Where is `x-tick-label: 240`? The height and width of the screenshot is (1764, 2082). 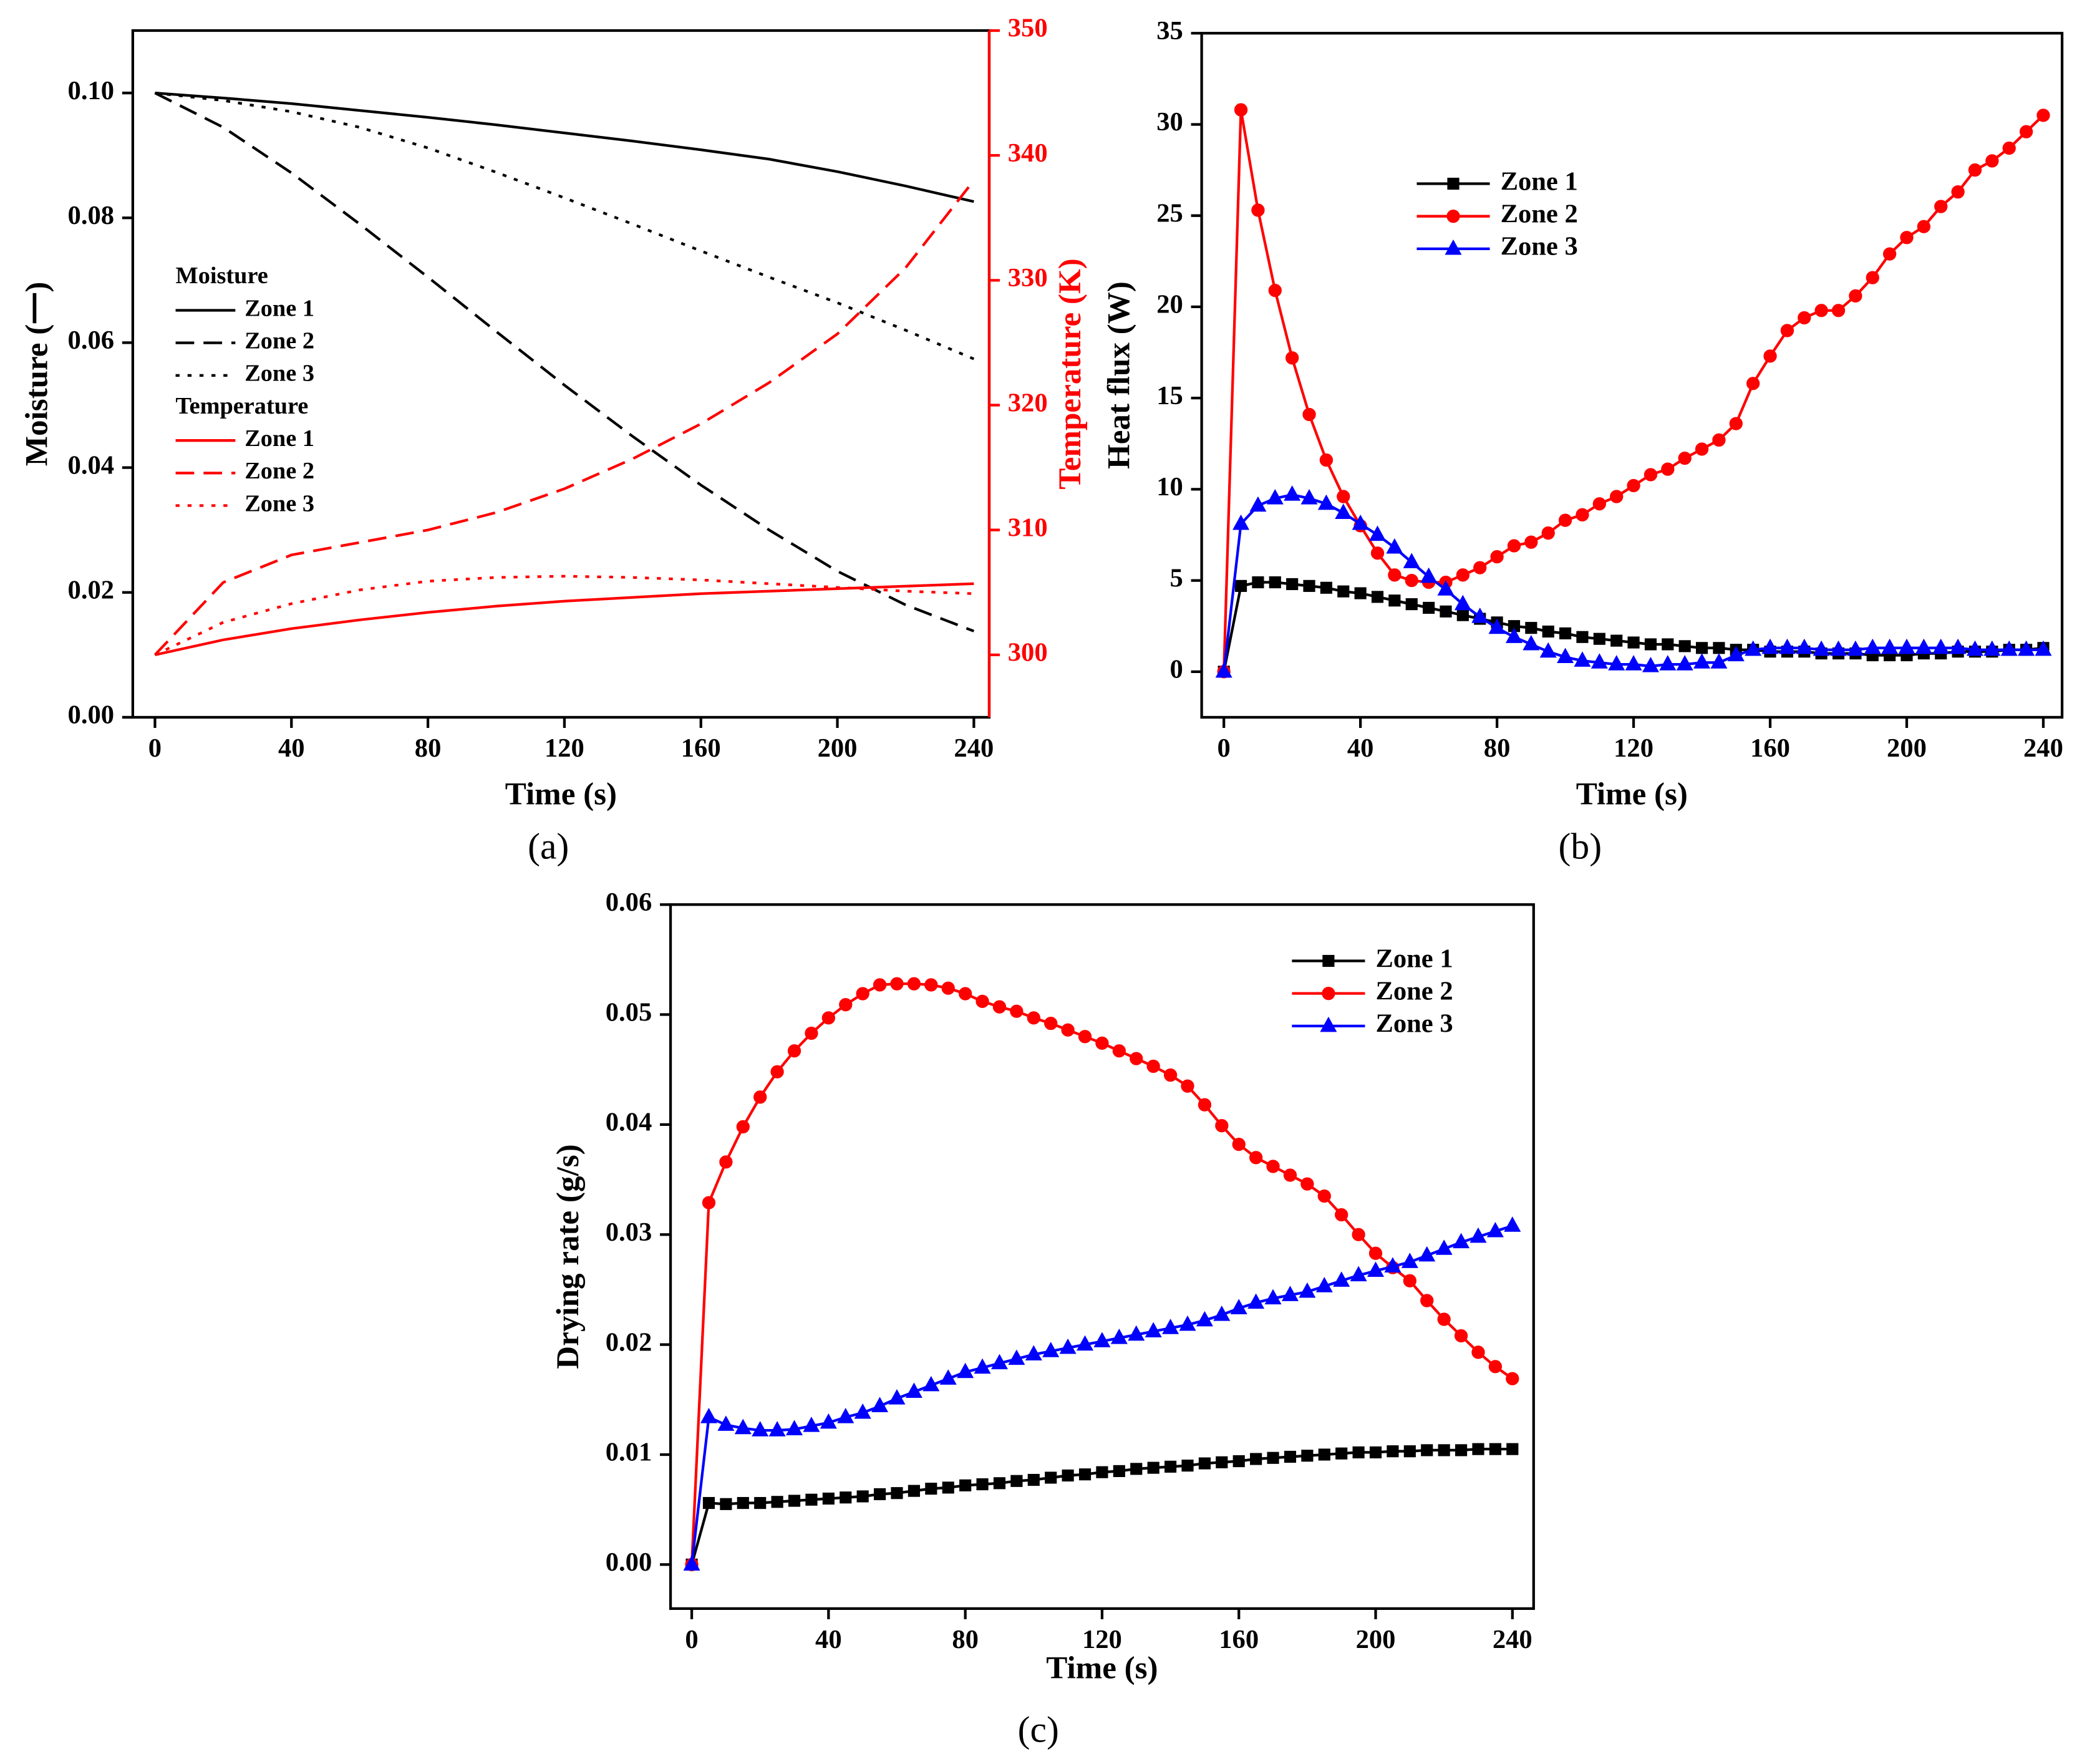
x-tick-label: 240 is located at coordinates (974, 749).